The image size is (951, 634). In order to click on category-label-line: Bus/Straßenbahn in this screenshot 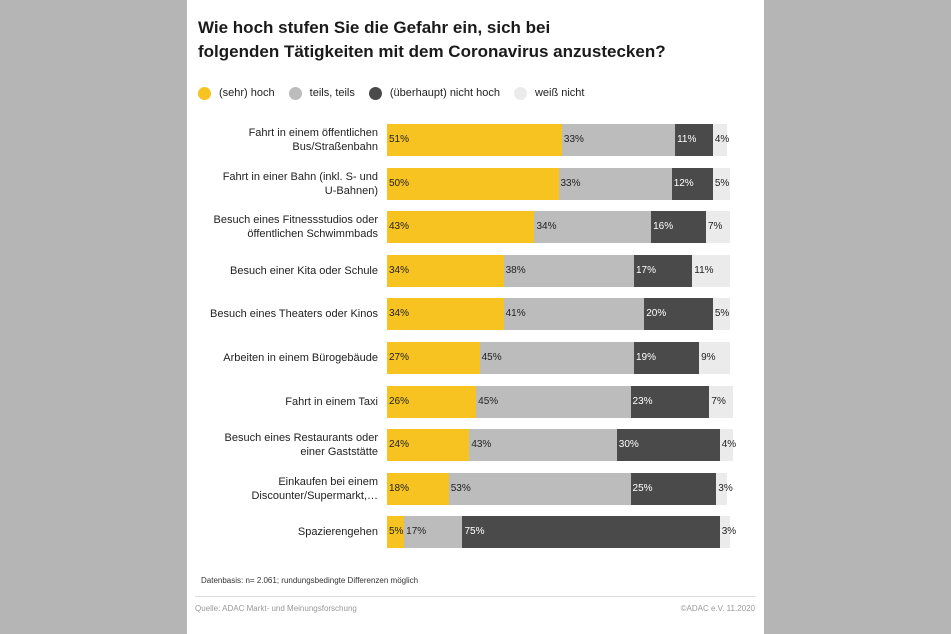, I will do `click(335, 147)`.